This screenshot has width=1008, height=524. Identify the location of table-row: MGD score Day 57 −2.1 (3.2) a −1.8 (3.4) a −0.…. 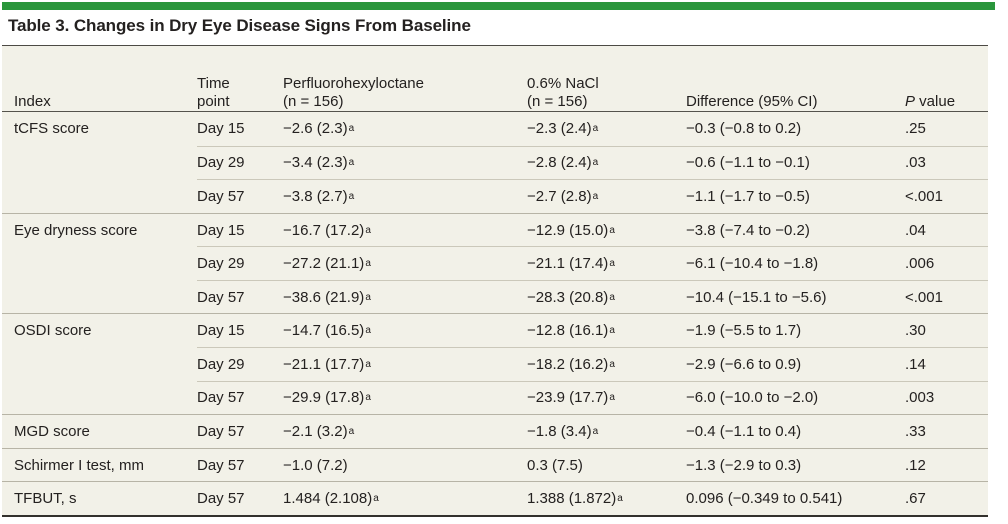
(495, 431).